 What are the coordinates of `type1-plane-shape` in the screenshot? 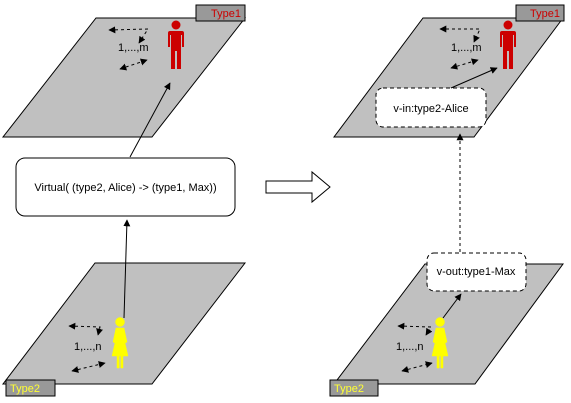 It's located at (124, 77).